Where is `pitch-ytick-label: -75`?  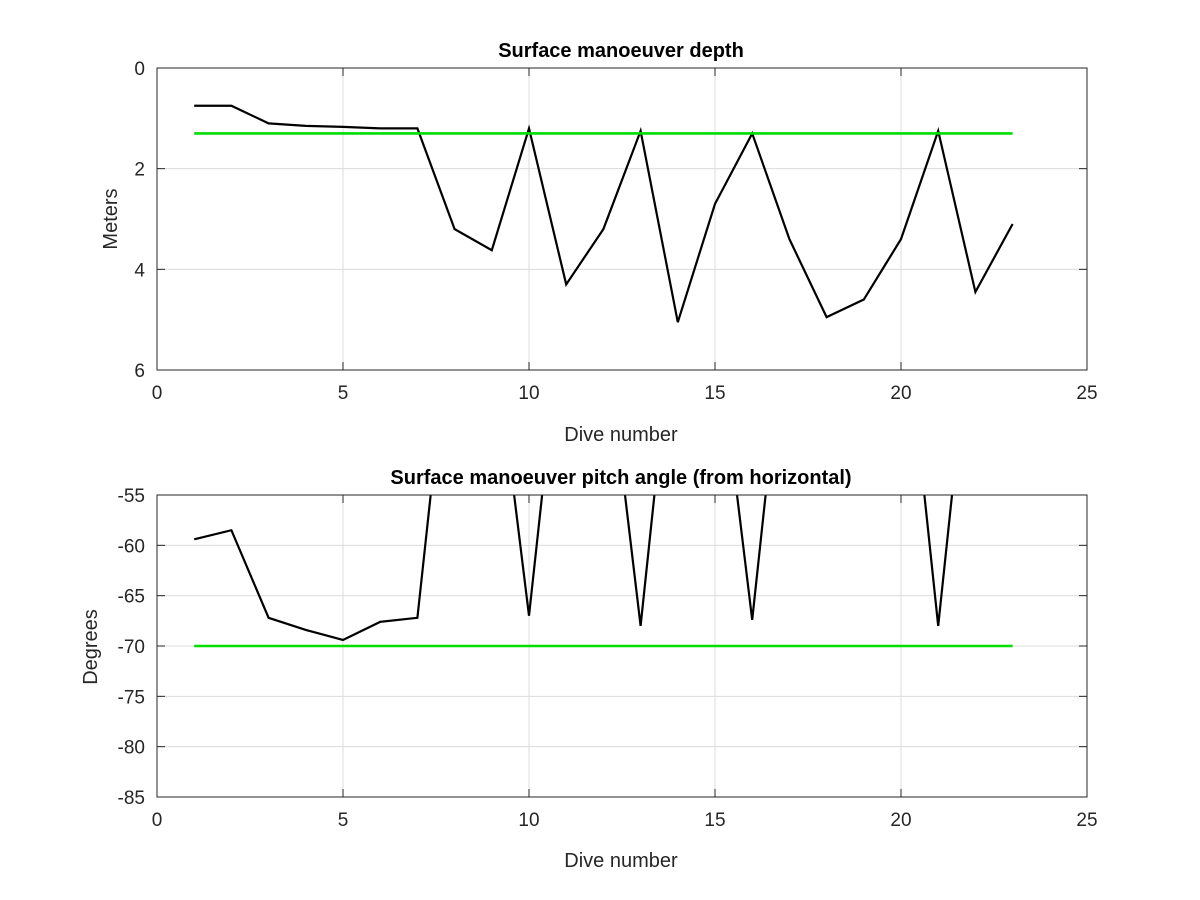 pitch-ytick-label: -75 is located at coordinates (131, 697).